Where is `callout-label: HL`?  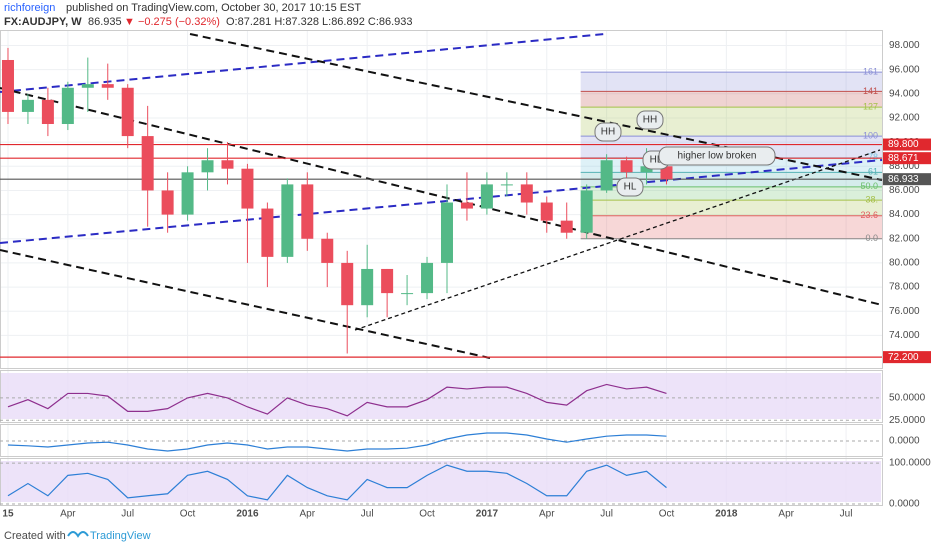
callout-label: HL is located at coordinates (630, 187).